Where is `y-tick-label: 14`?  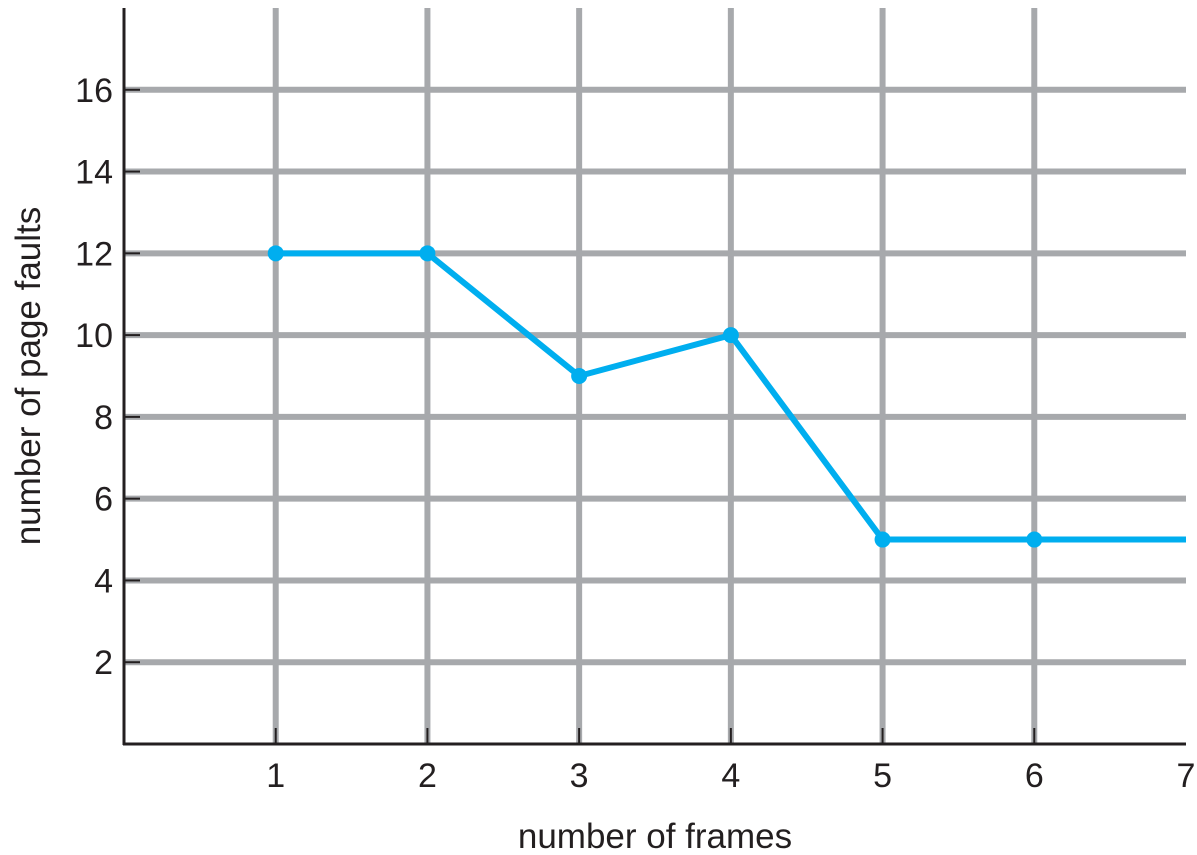 y-tick-label: 14 is located at coordinates (94, 173).